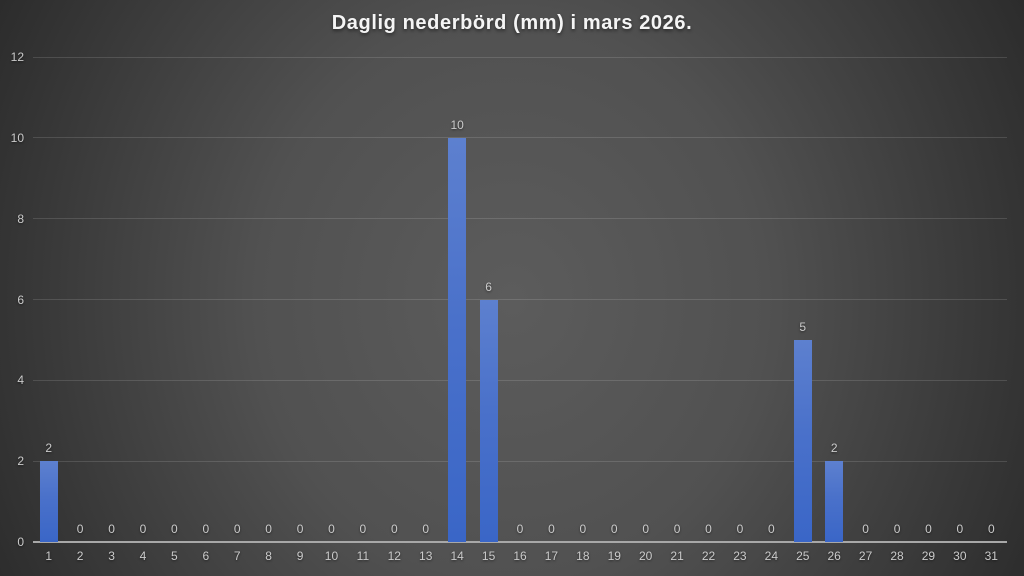  Describe the element at coordinates (897, 556) in the screenshot. I see `x-axis-label: 28` at that location.